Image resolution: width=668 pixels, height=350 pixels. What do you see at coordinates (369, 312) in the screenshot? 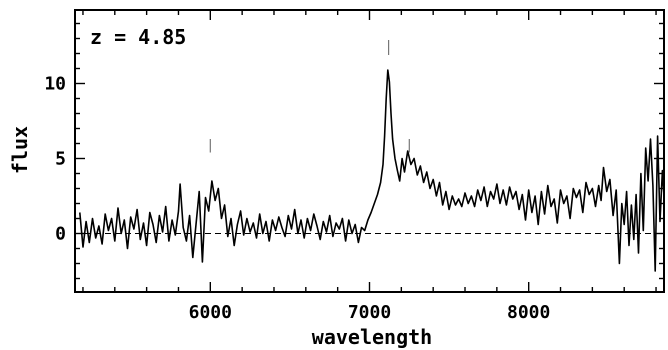
I see `x-tick-label: 7000` at bounding box center [369, 312].